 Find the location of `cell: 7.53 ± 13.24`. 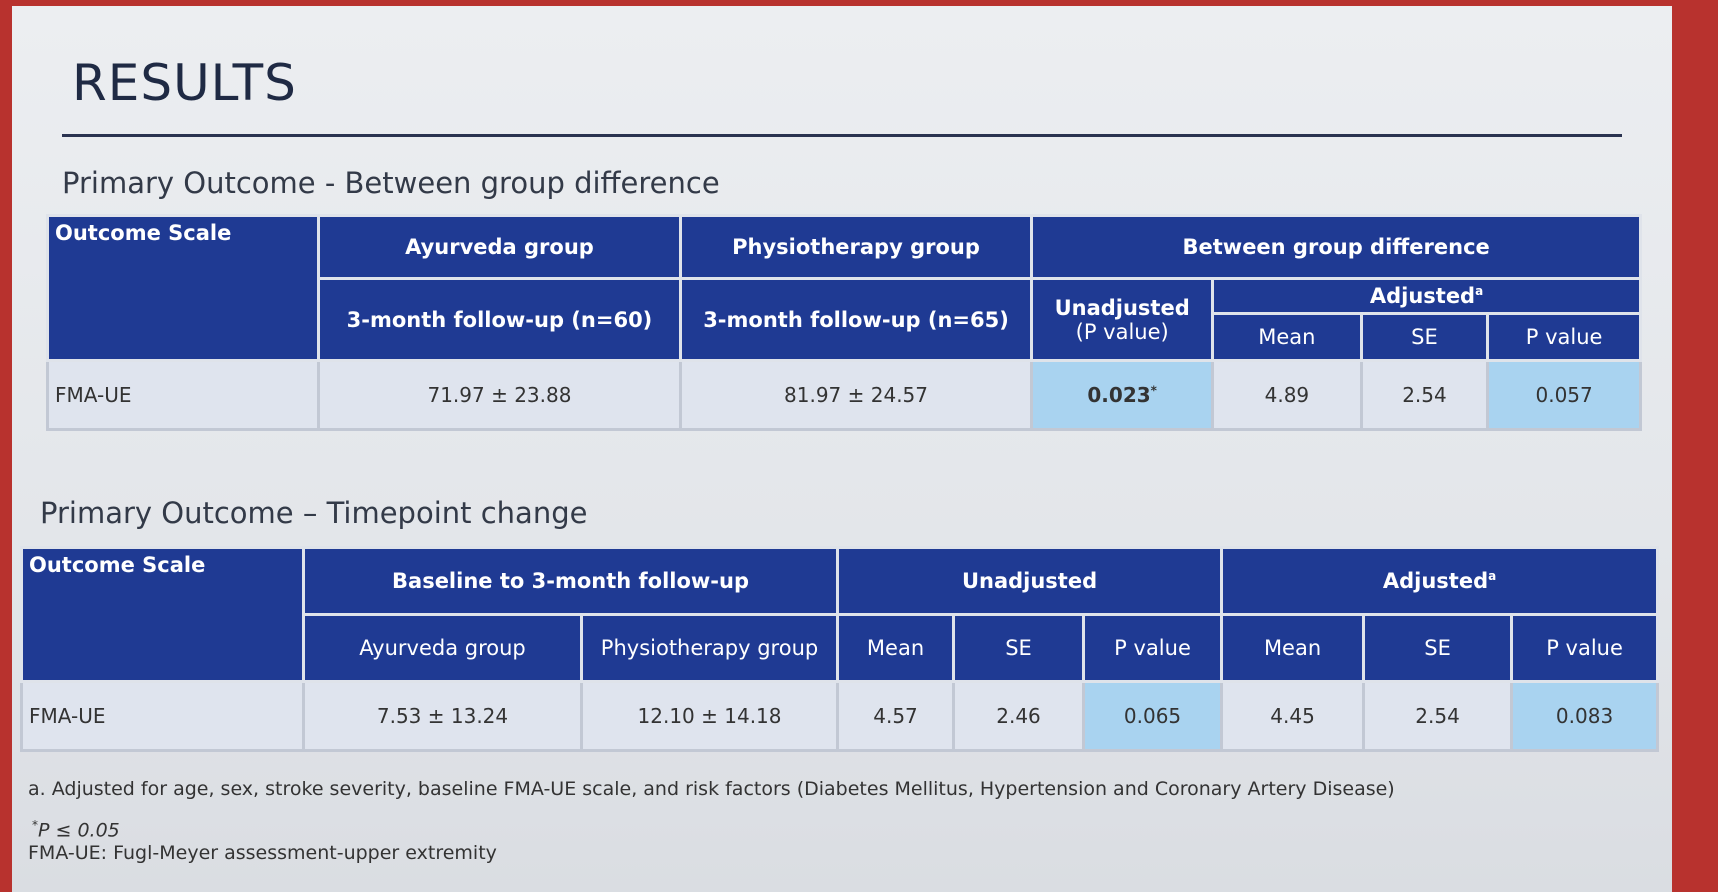

cell: 7.53 ± 13.24 is located at coordinates (442, 716).